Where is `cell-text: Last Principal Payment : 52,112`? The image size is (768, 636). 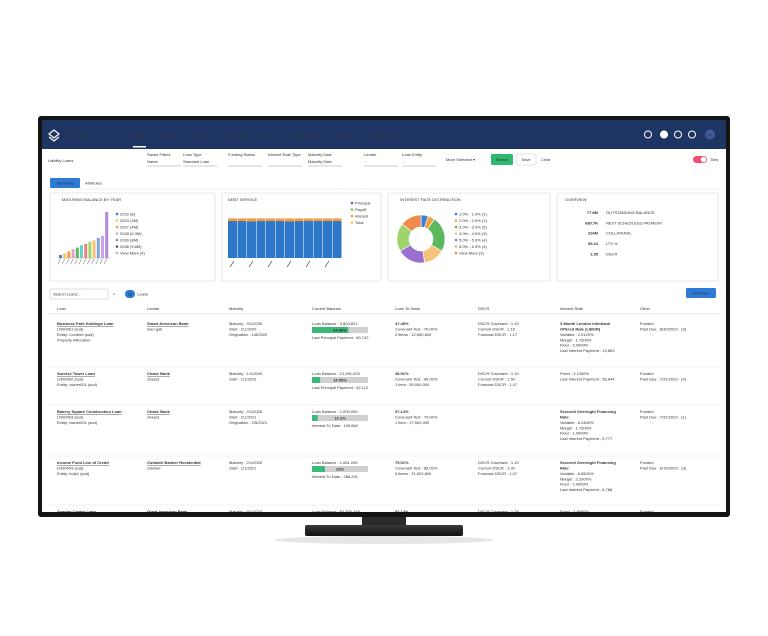
cell-text: Last Principal Payment : 52,112 is located at coordinates (340, 387).